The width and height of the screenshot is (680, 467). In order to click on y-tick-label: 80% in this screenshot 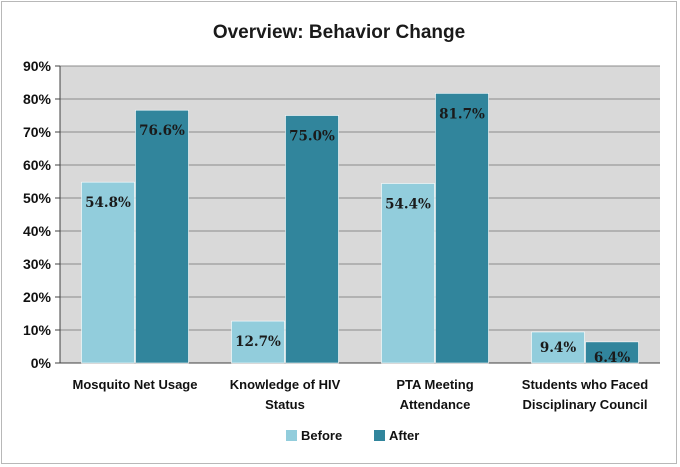, I will do `click(37, 99)`.